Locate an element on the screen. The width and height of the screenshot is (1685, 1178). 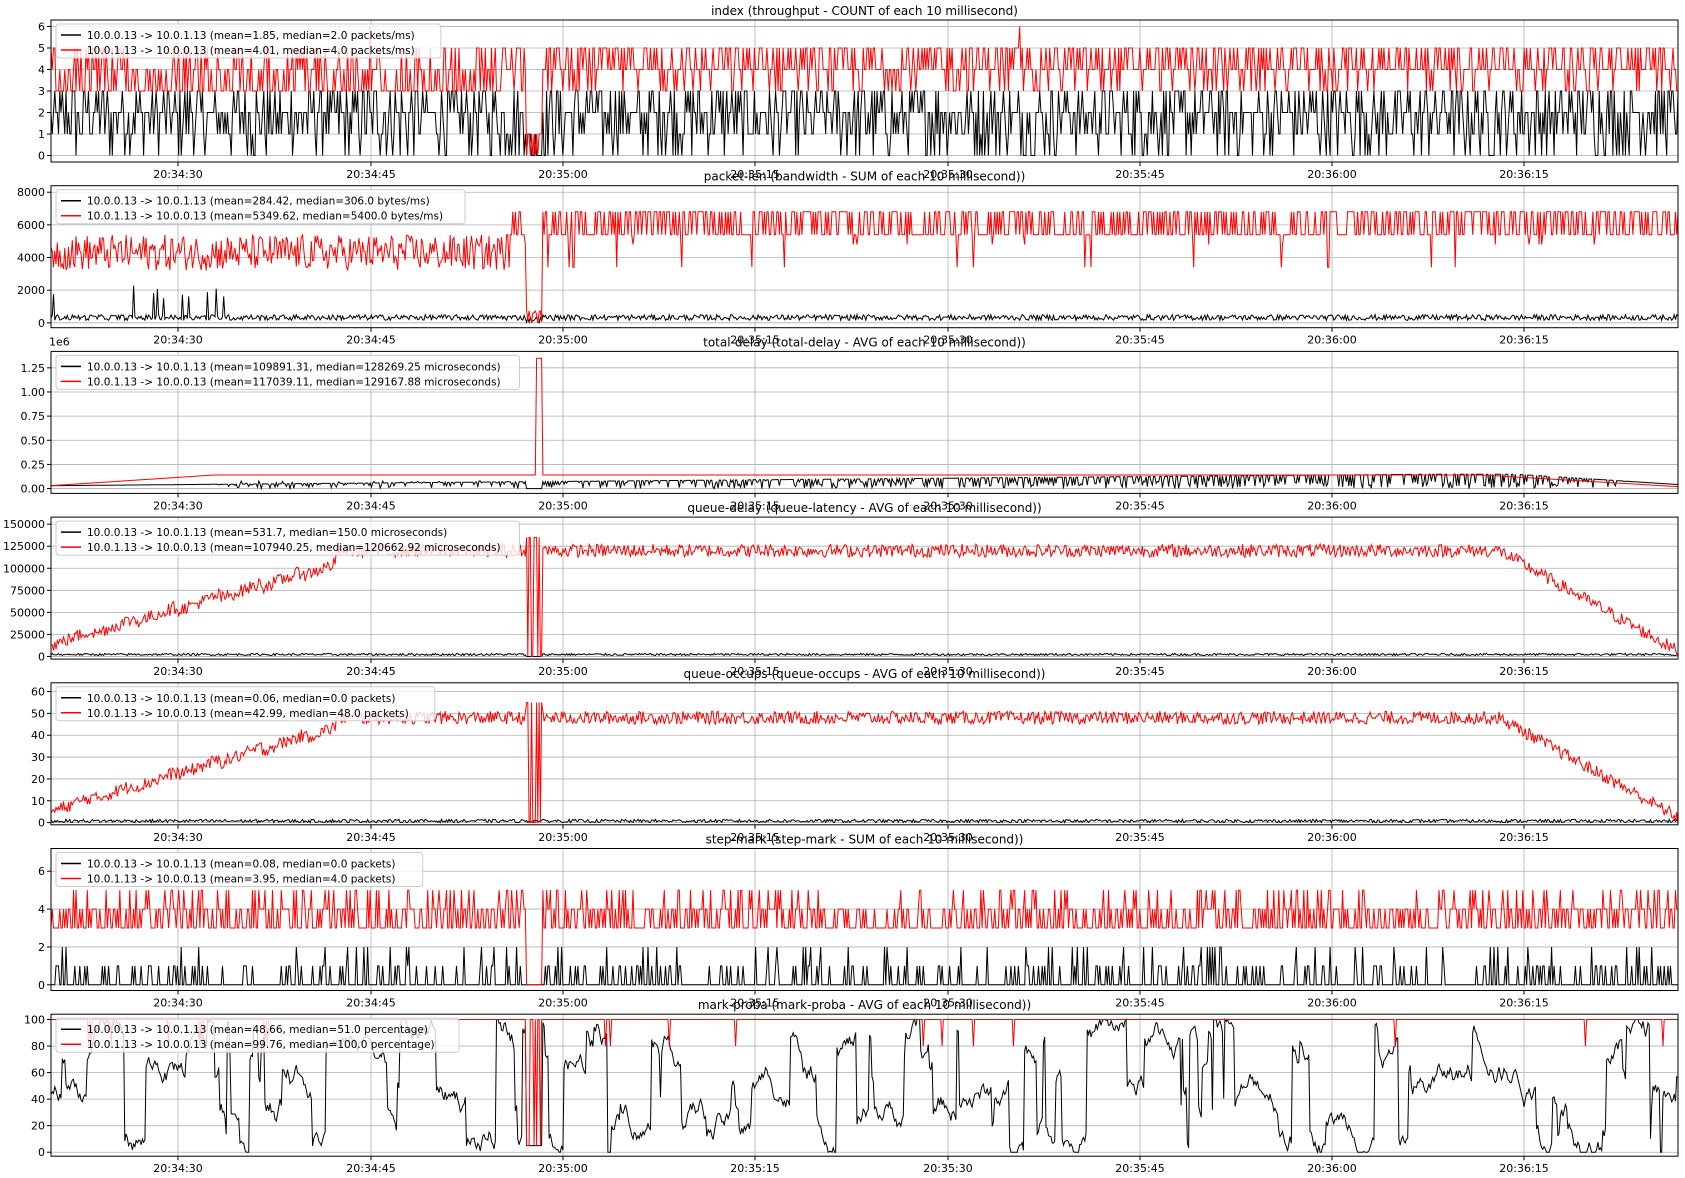
y-tick-label: 0.50 is located at coordinates (33, 440).